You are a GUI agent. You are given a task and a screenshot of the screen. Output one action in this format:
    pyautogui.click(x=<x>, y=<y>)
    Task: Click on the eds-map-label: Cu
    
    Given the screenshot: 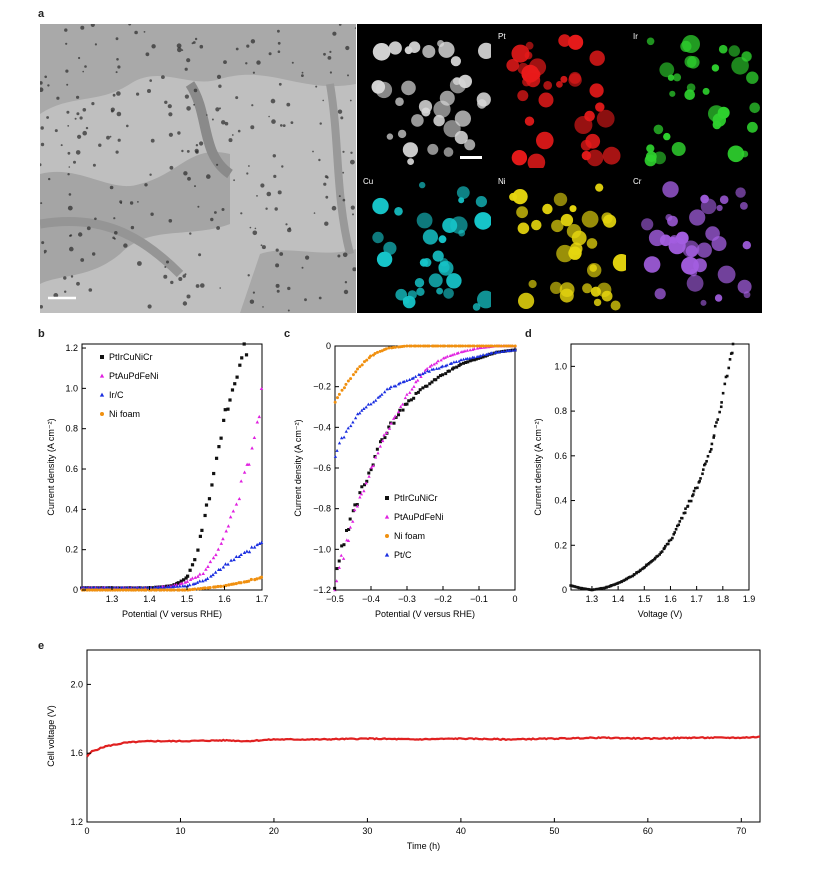 What is the action you would take?
    pyautogui.click(x=368, y=181)
    